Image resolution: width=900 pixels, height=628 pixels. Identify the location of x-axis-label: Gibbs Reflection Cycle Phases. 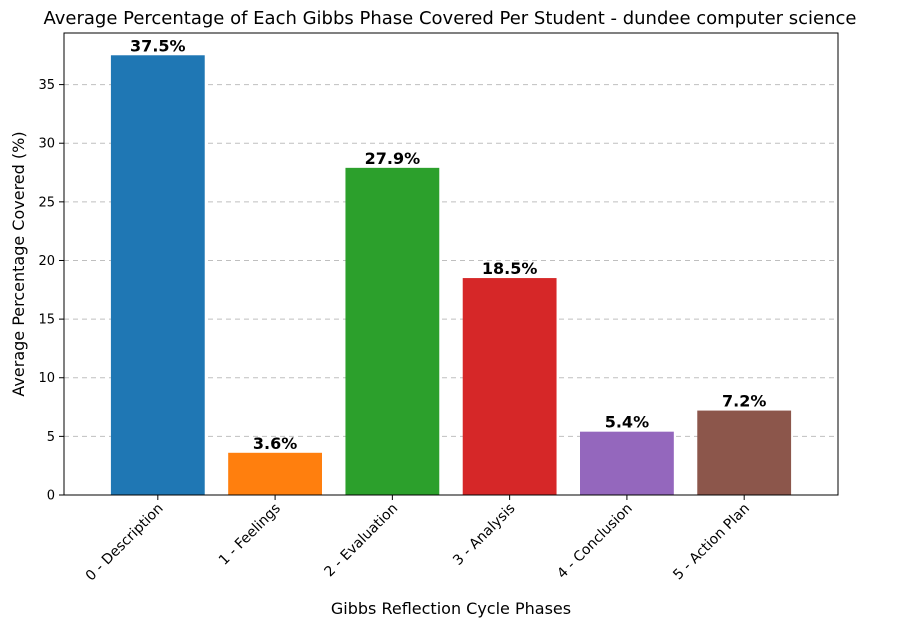
(451, 608).